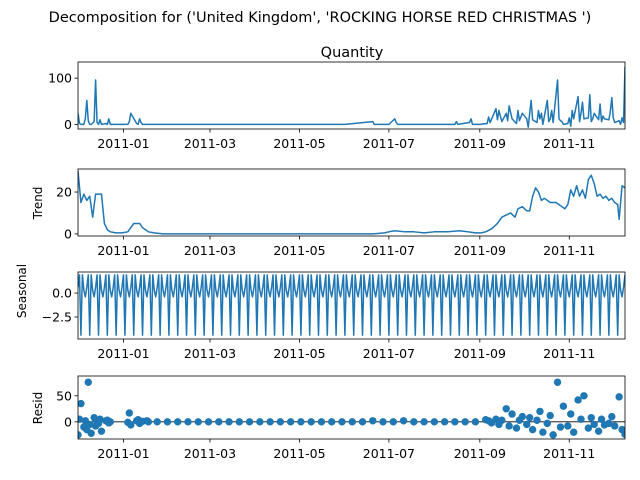  I want to click on xtick-label-quantity: 2011-09, so click(480, 143).